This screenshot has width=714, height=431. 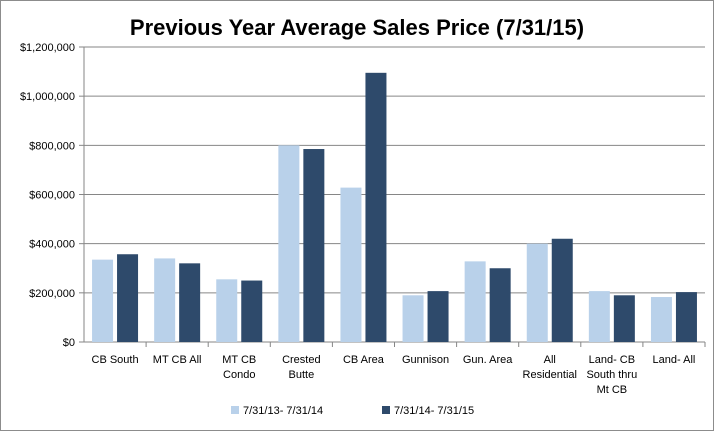 I want to click on y-tick-label: $1,000,000, so click(x=47, y=97).